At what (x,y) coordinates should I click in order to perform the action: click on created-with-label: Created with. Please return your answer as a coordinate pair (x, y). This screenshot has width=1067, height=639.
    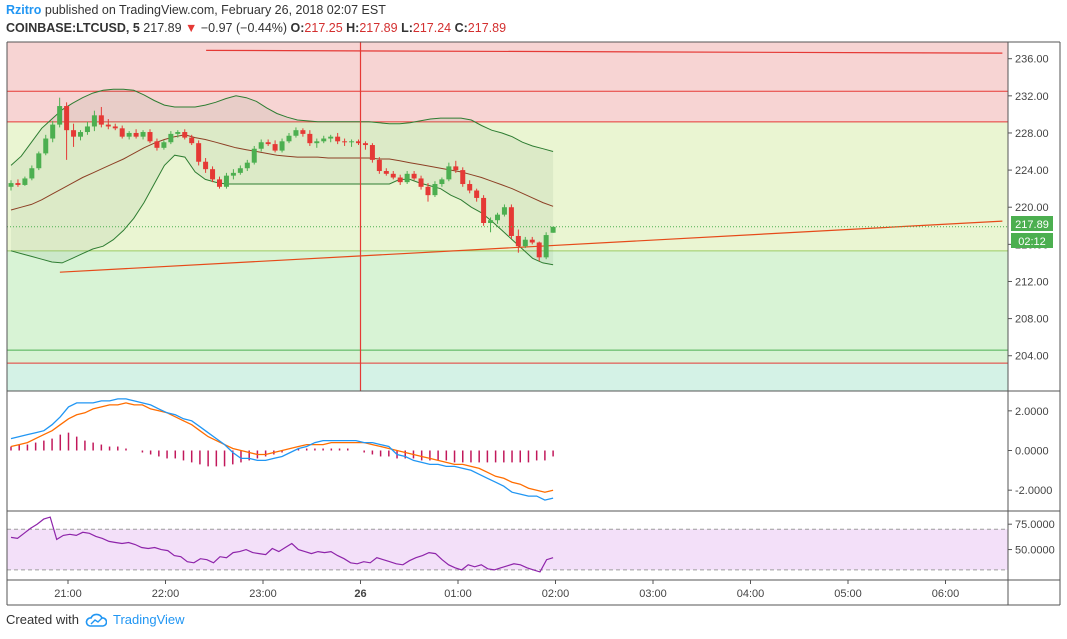
    Looking at the image, I should click on (42, 619).